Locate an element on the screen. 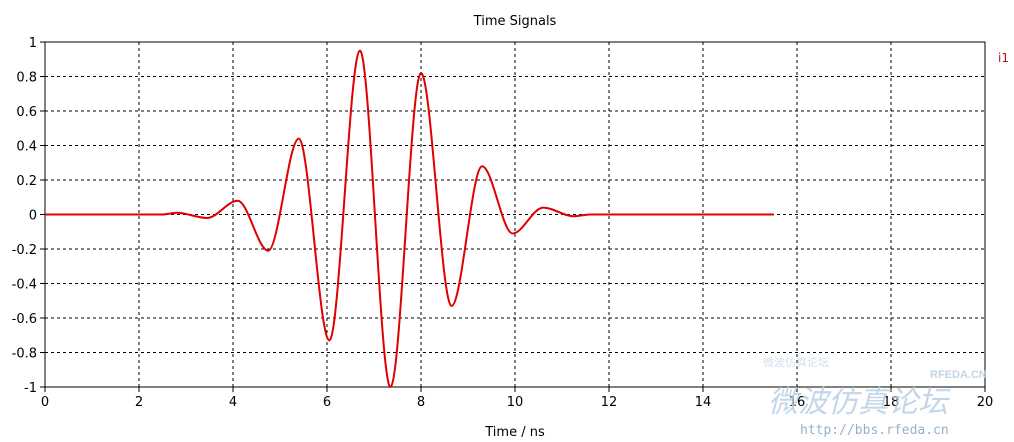 The image size is (1014, 442). y-tick-label: 0.8 is located at coordinates (26, 78).